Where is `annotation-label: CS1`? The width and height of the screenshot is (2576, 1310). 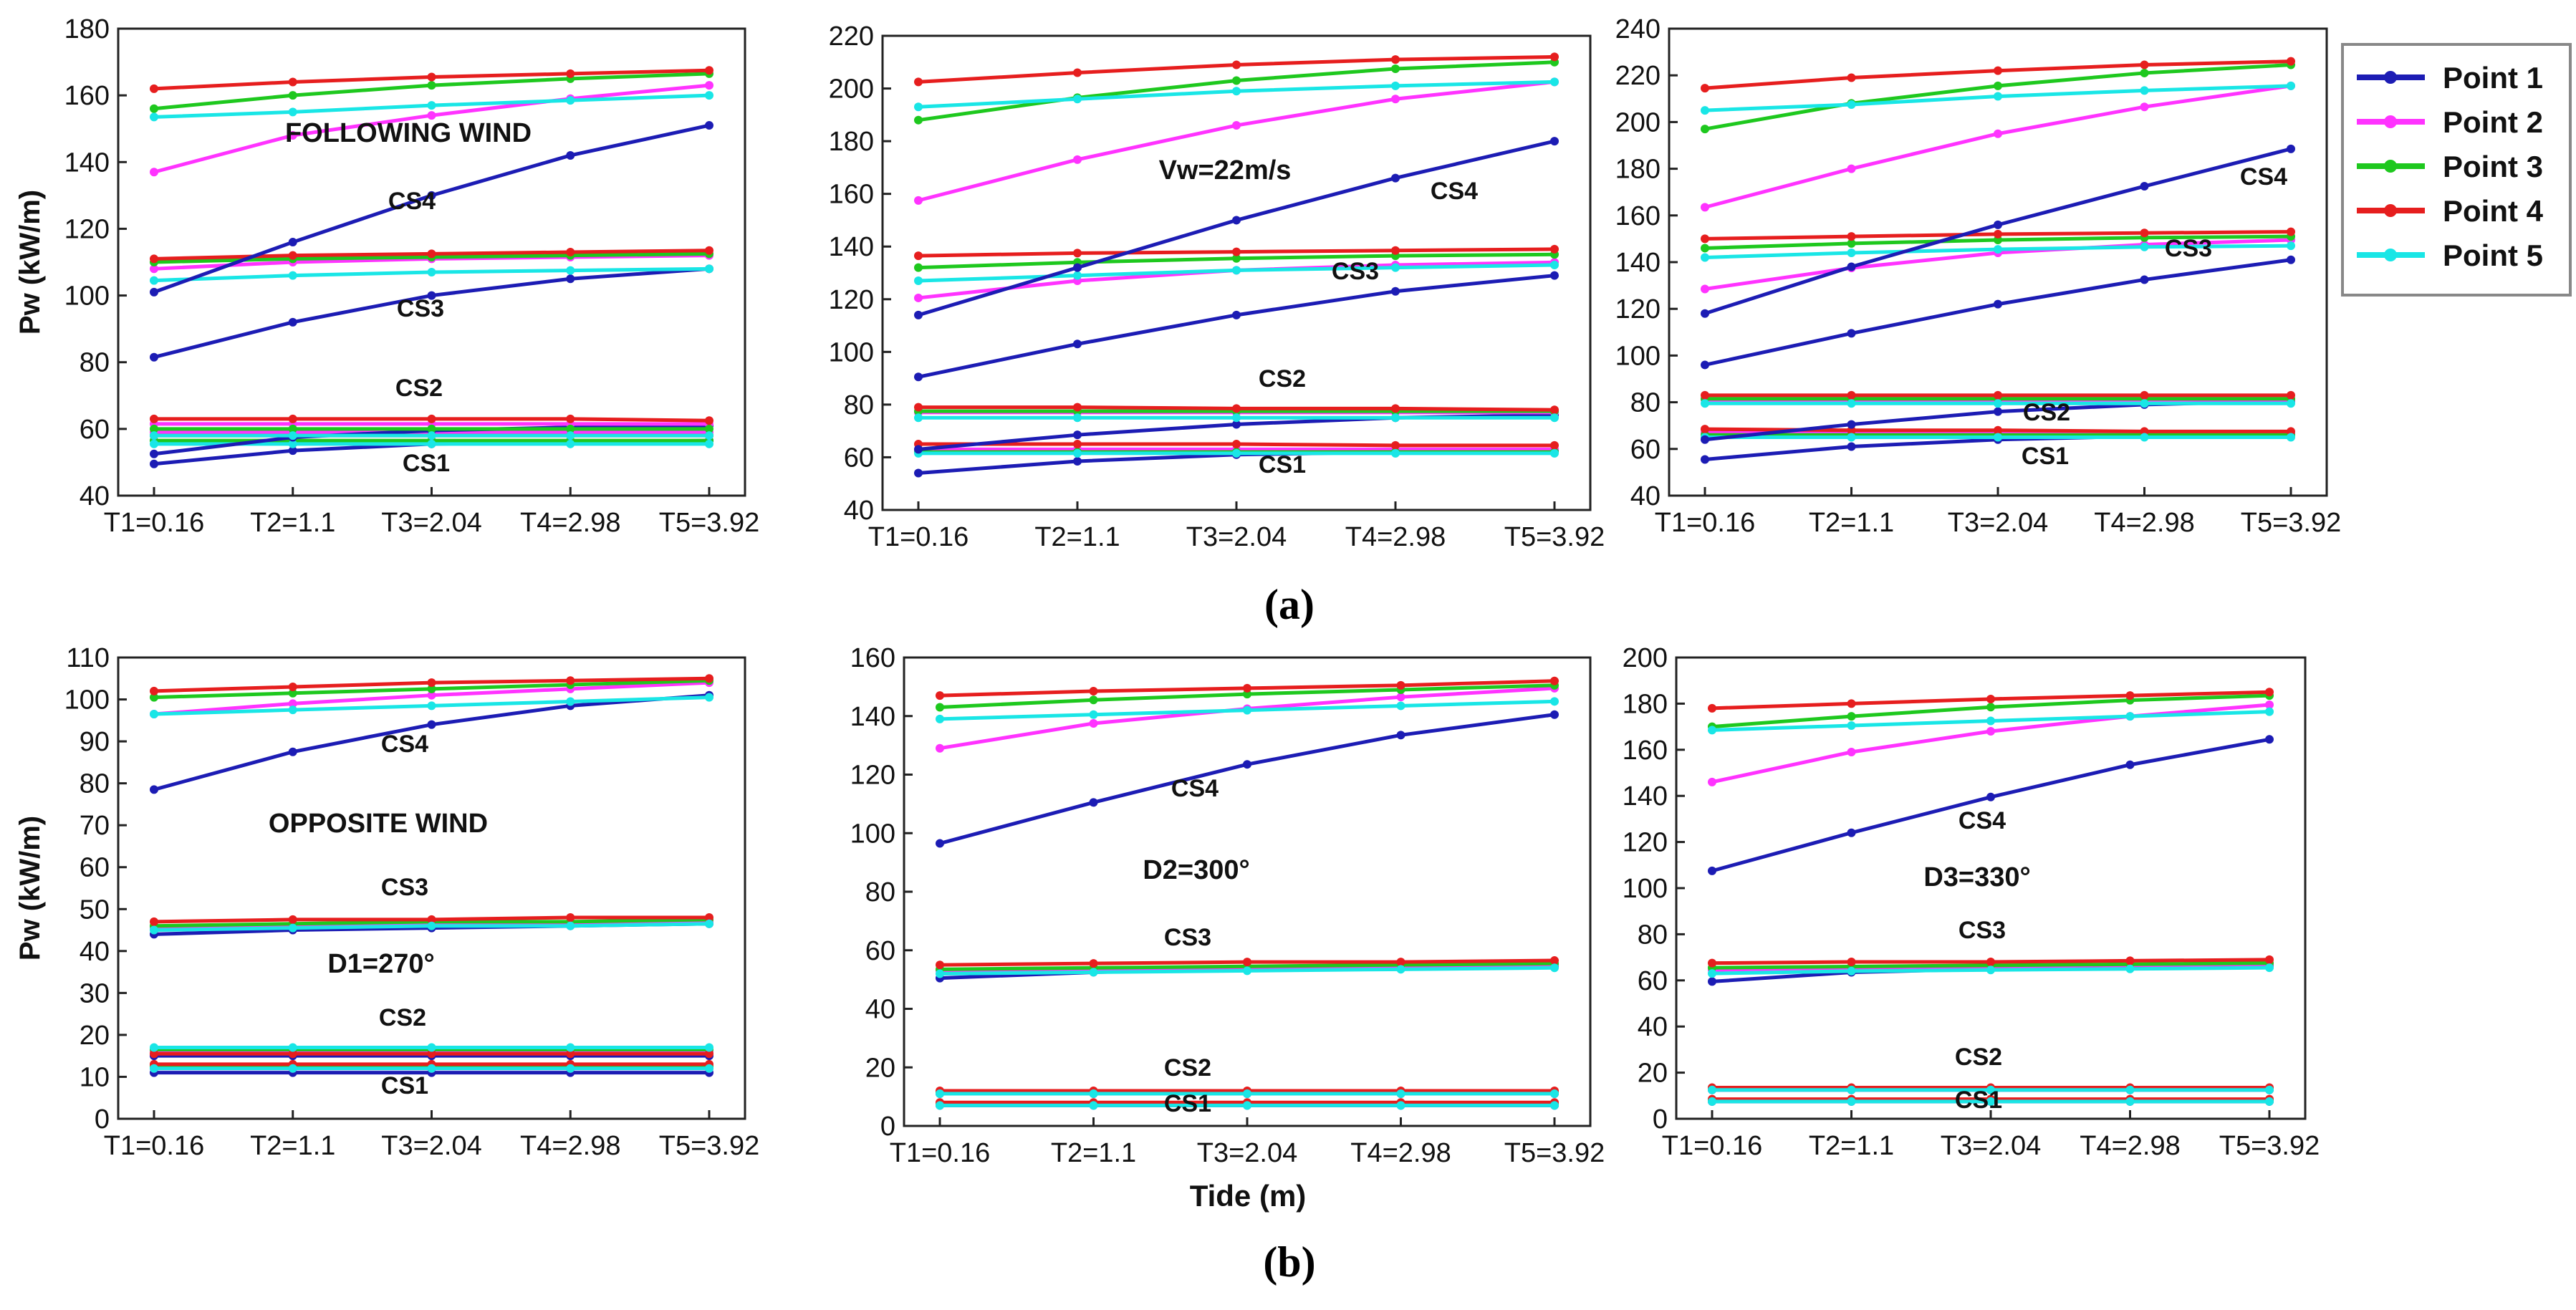
annotation-label: CS1 is located at coordinates (2046, 456).